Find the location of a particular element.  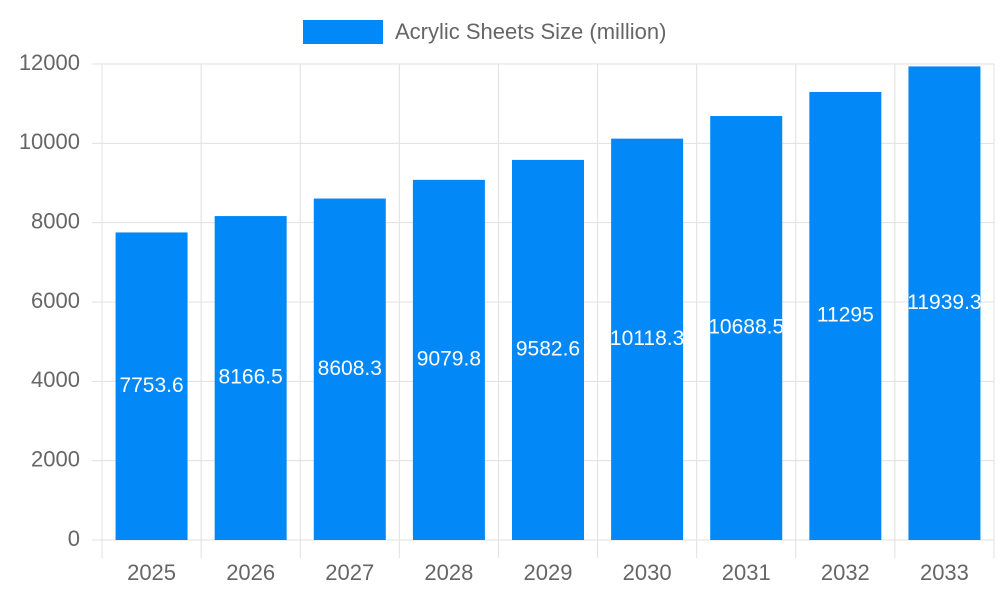

y-tick-label: 0 is located at coordinates (74, 538).